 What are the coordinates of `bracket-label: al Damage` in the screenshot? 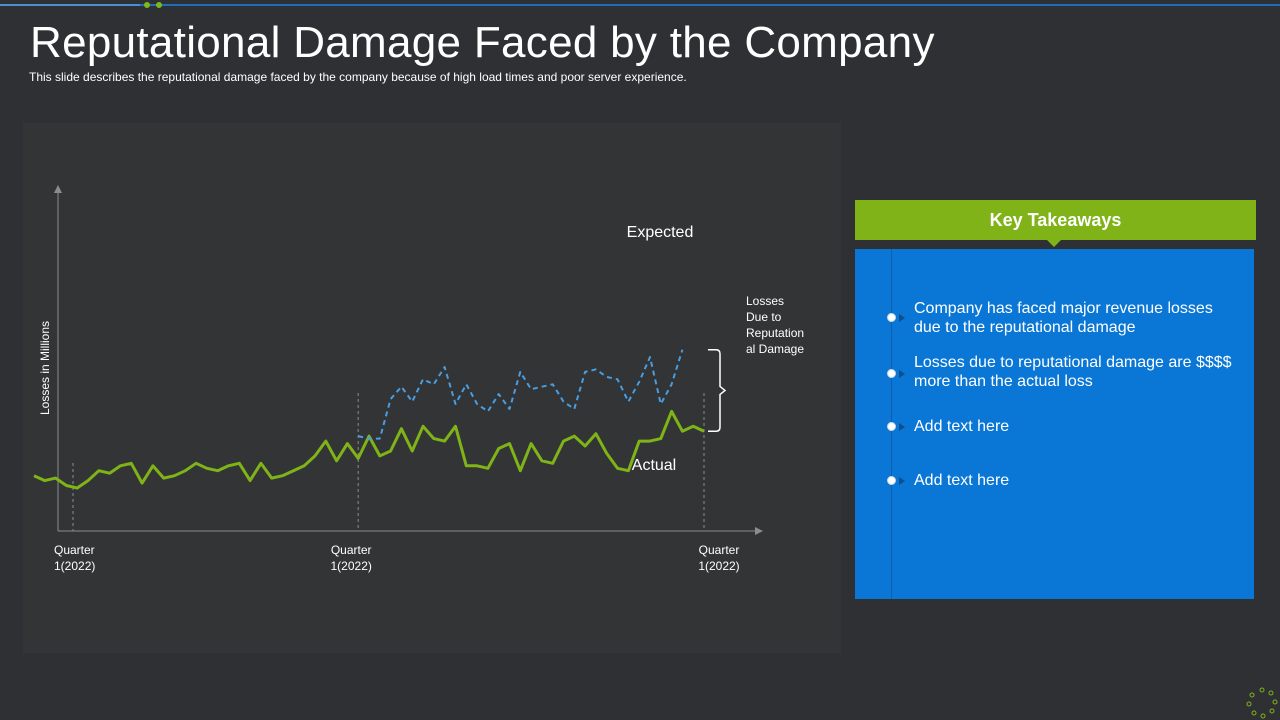 It's located at (775, 349).